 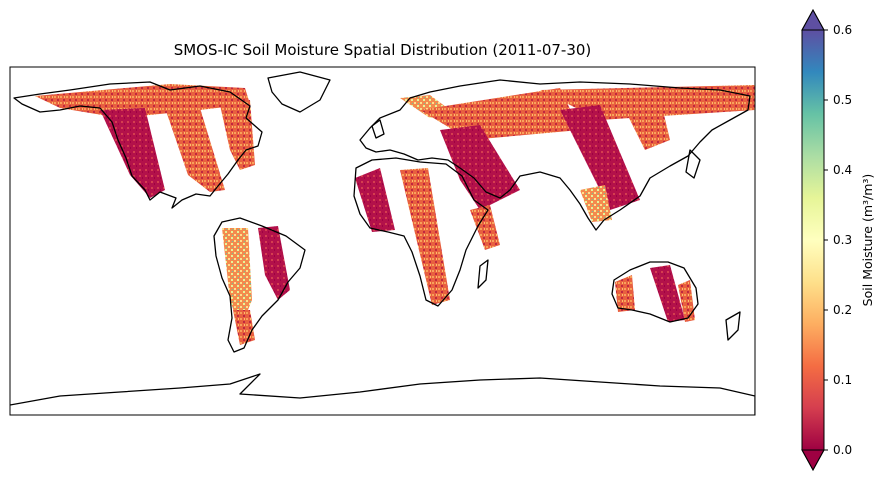 I want to click on coastline-uk, so click(x=378, y=129).